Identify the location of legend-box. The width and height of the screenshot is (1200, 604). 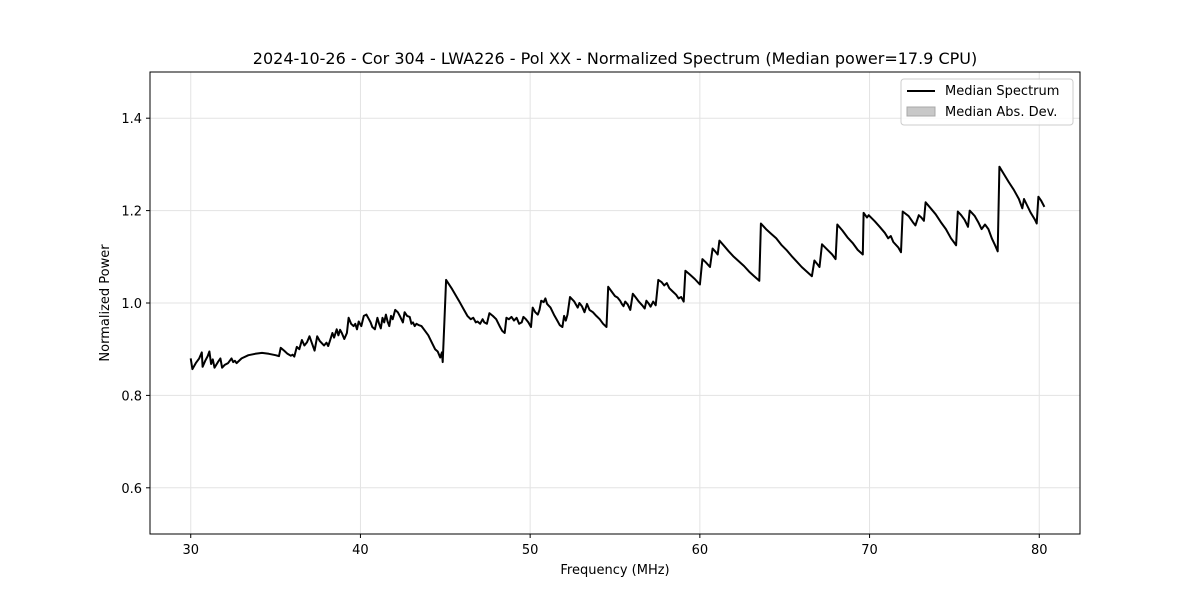
(987, 102).